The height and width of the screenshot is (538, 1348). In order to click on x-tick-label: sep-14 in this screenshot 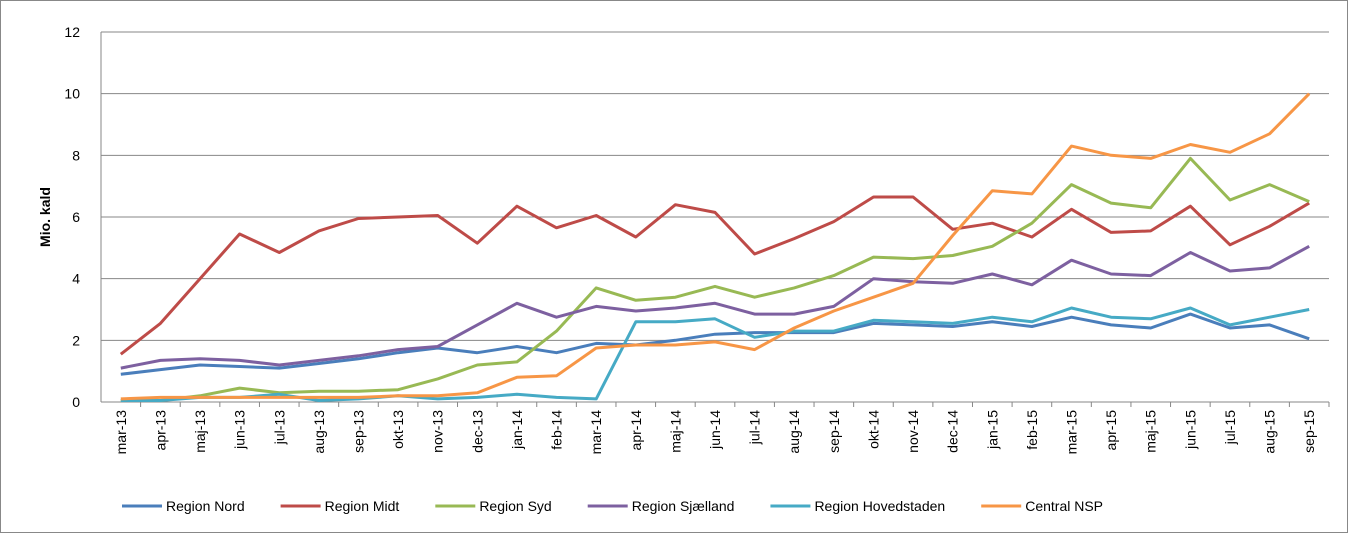, I will do `click(834, 431)`.